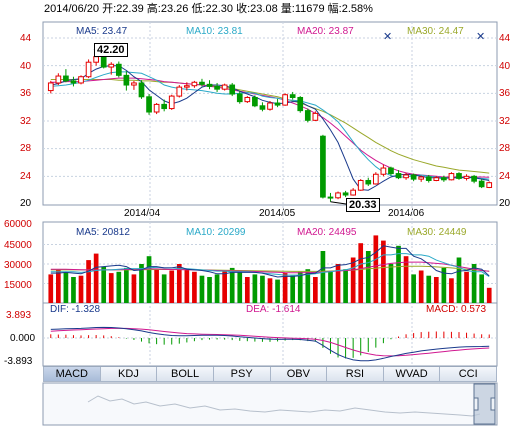 The height and width of the screenshot is (428, 517). I want to click on macd-tick: 3.893, so click(19, 315).